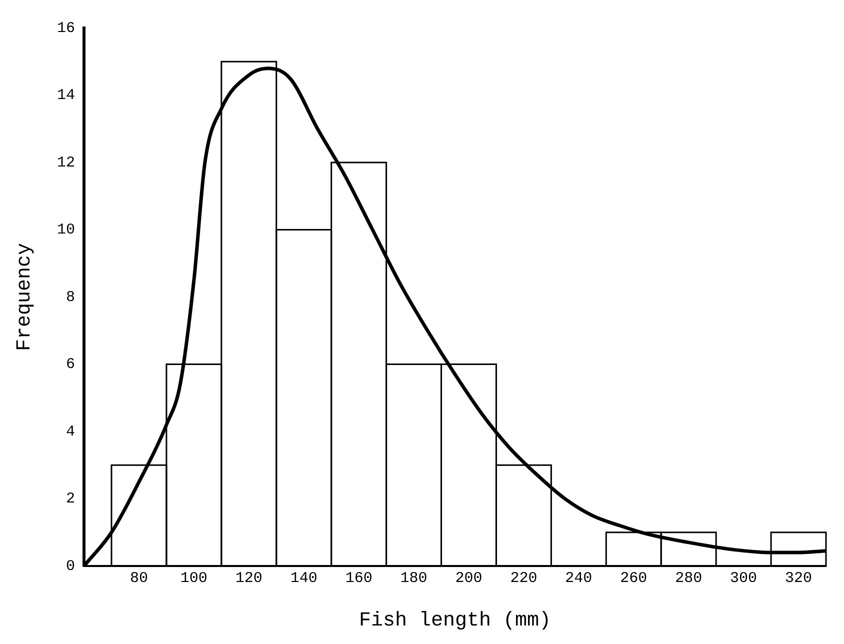 The image size is (844, 644). I want to click on y-tick-label: 14, so click(66, 95).